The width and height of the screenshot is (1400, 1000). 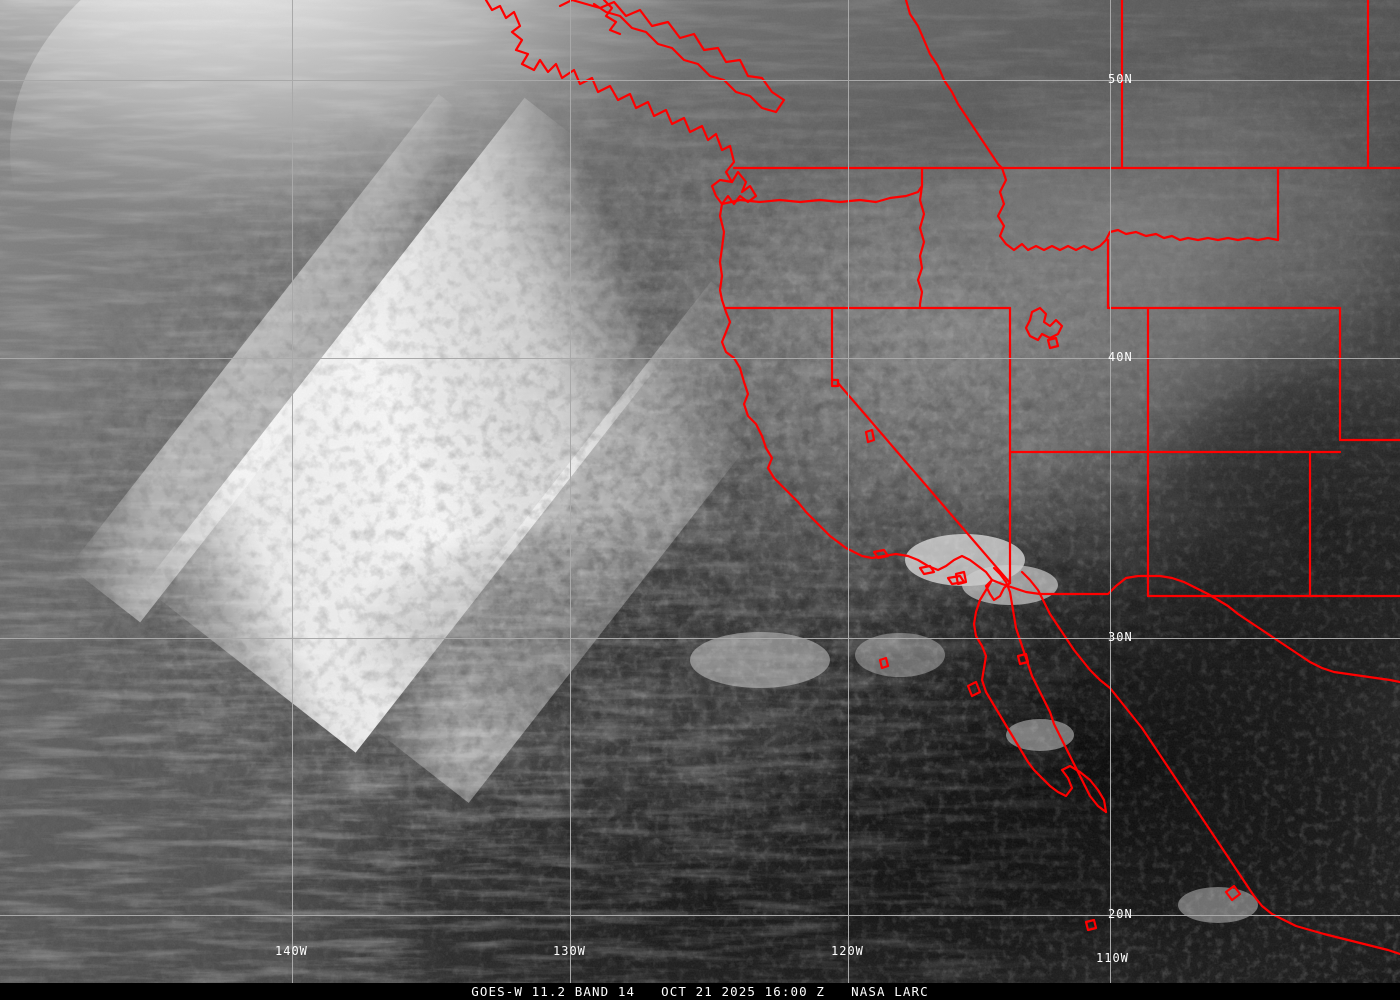 What do you see at coordinates (743, 991) in the screenshot?
I see `caption-datetime: OCT 21 2025 16:00 Z` at bounding box center [743, 991].